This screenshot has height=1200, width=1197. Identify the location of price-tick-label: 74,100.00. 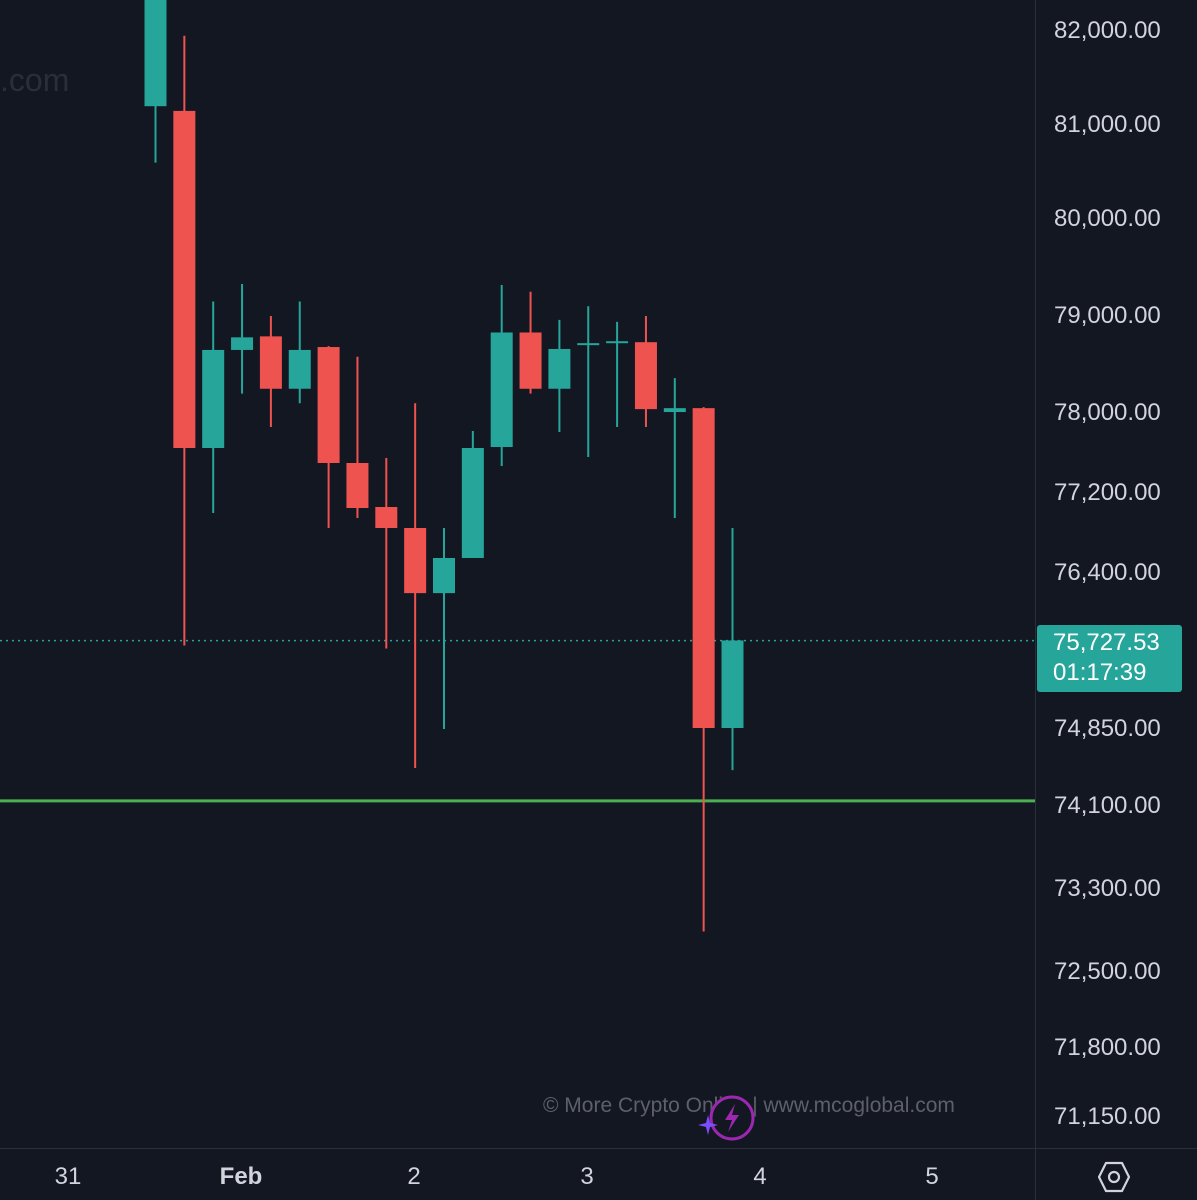
(1107, 805).